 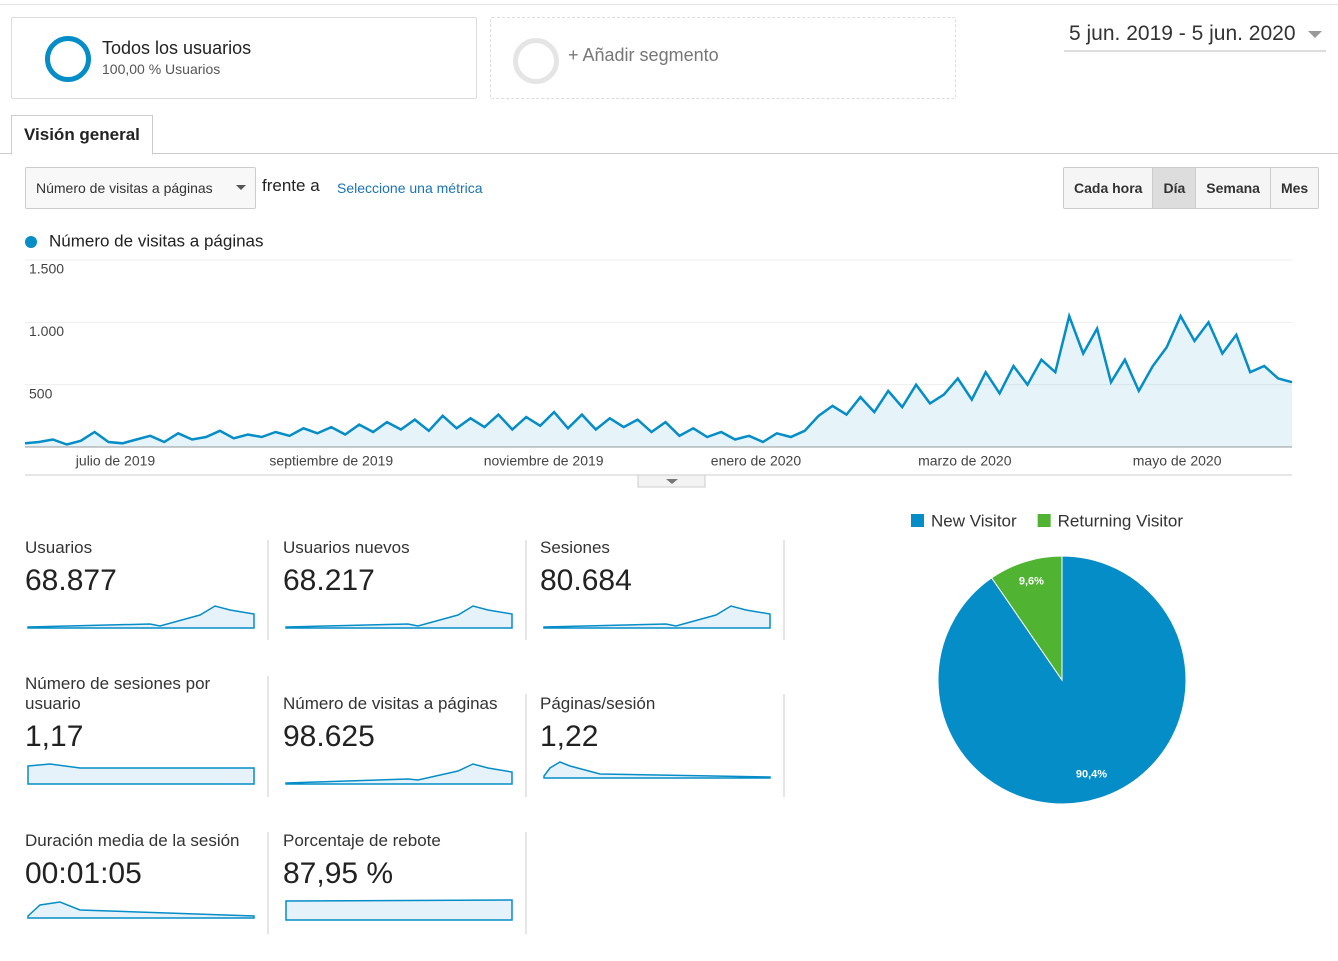 What do you see at coordinates (1232, 188) in the screenshot?
I see `button: Semana` at bounding box center [1232, 188].